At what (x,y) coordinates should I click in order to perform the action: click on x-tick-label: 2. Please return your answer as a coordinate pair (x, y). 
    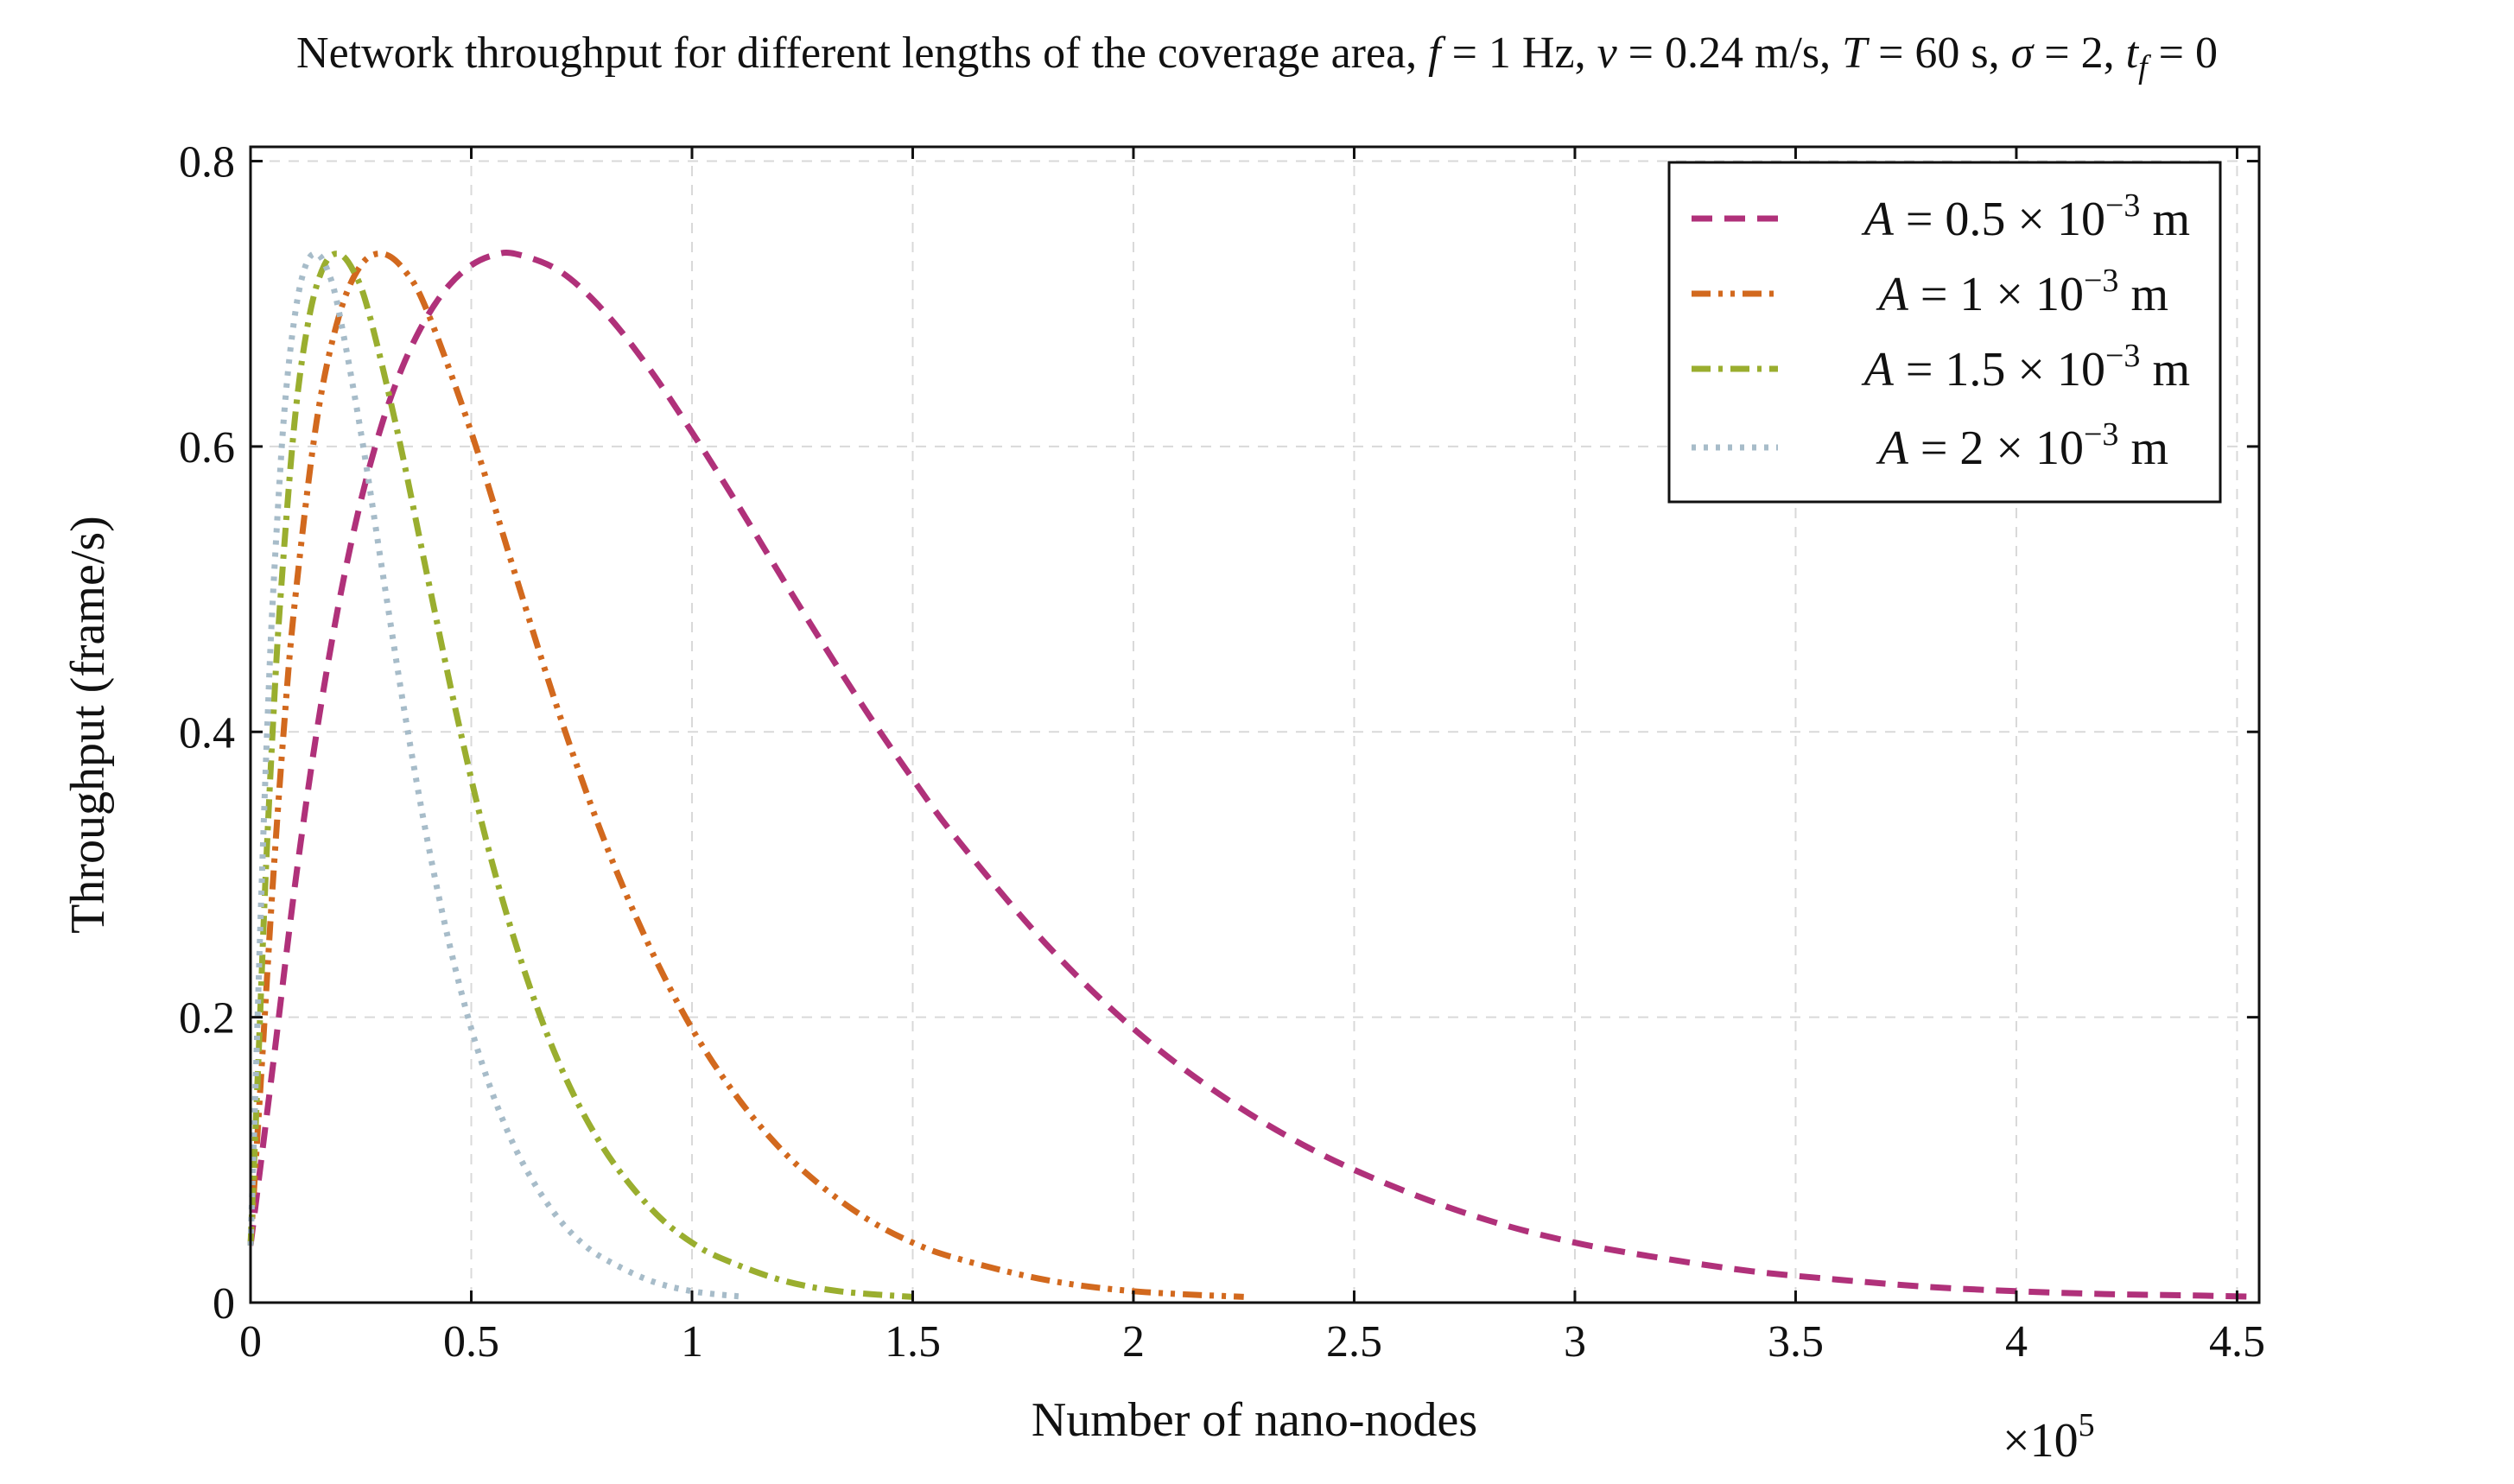
    Looking at the image, I should click on (1133, 1342).